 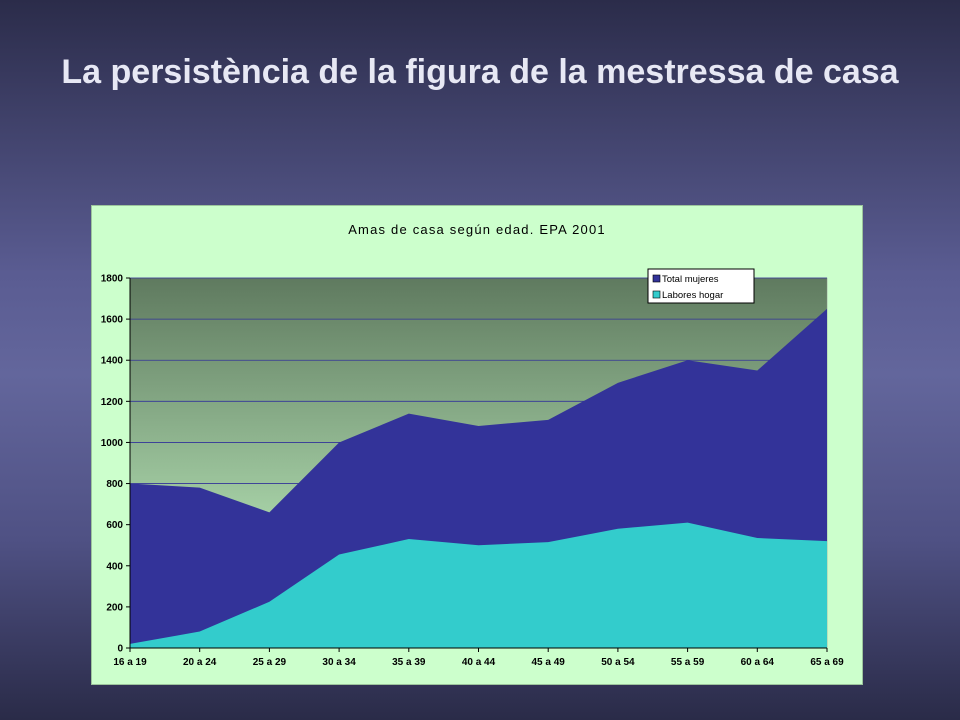 What do you see at coordinates (112, 443) in the screenshot?
I see `y-tick-label-1000: 1000` at bounding box center [112, 443].